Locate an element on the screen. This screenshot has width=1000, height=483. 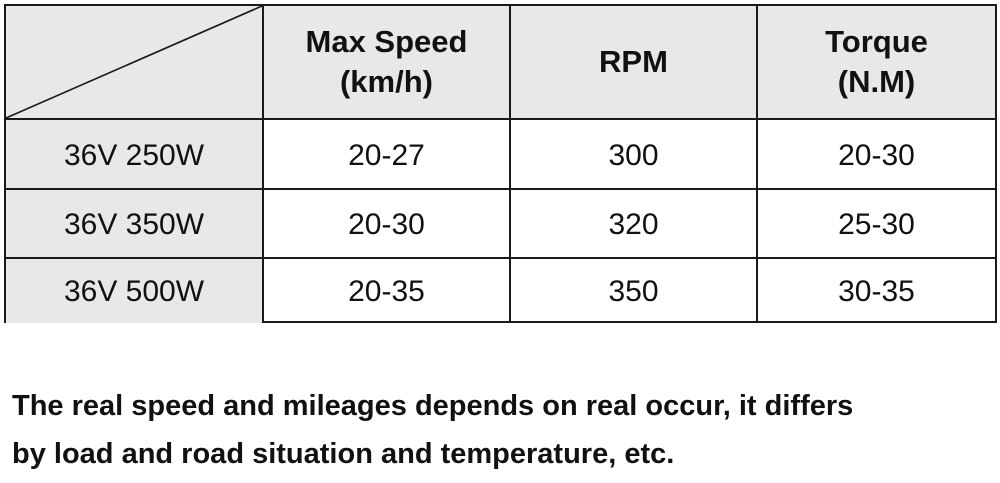
rpm-cell: 300 is located at coordinates (632, 155).